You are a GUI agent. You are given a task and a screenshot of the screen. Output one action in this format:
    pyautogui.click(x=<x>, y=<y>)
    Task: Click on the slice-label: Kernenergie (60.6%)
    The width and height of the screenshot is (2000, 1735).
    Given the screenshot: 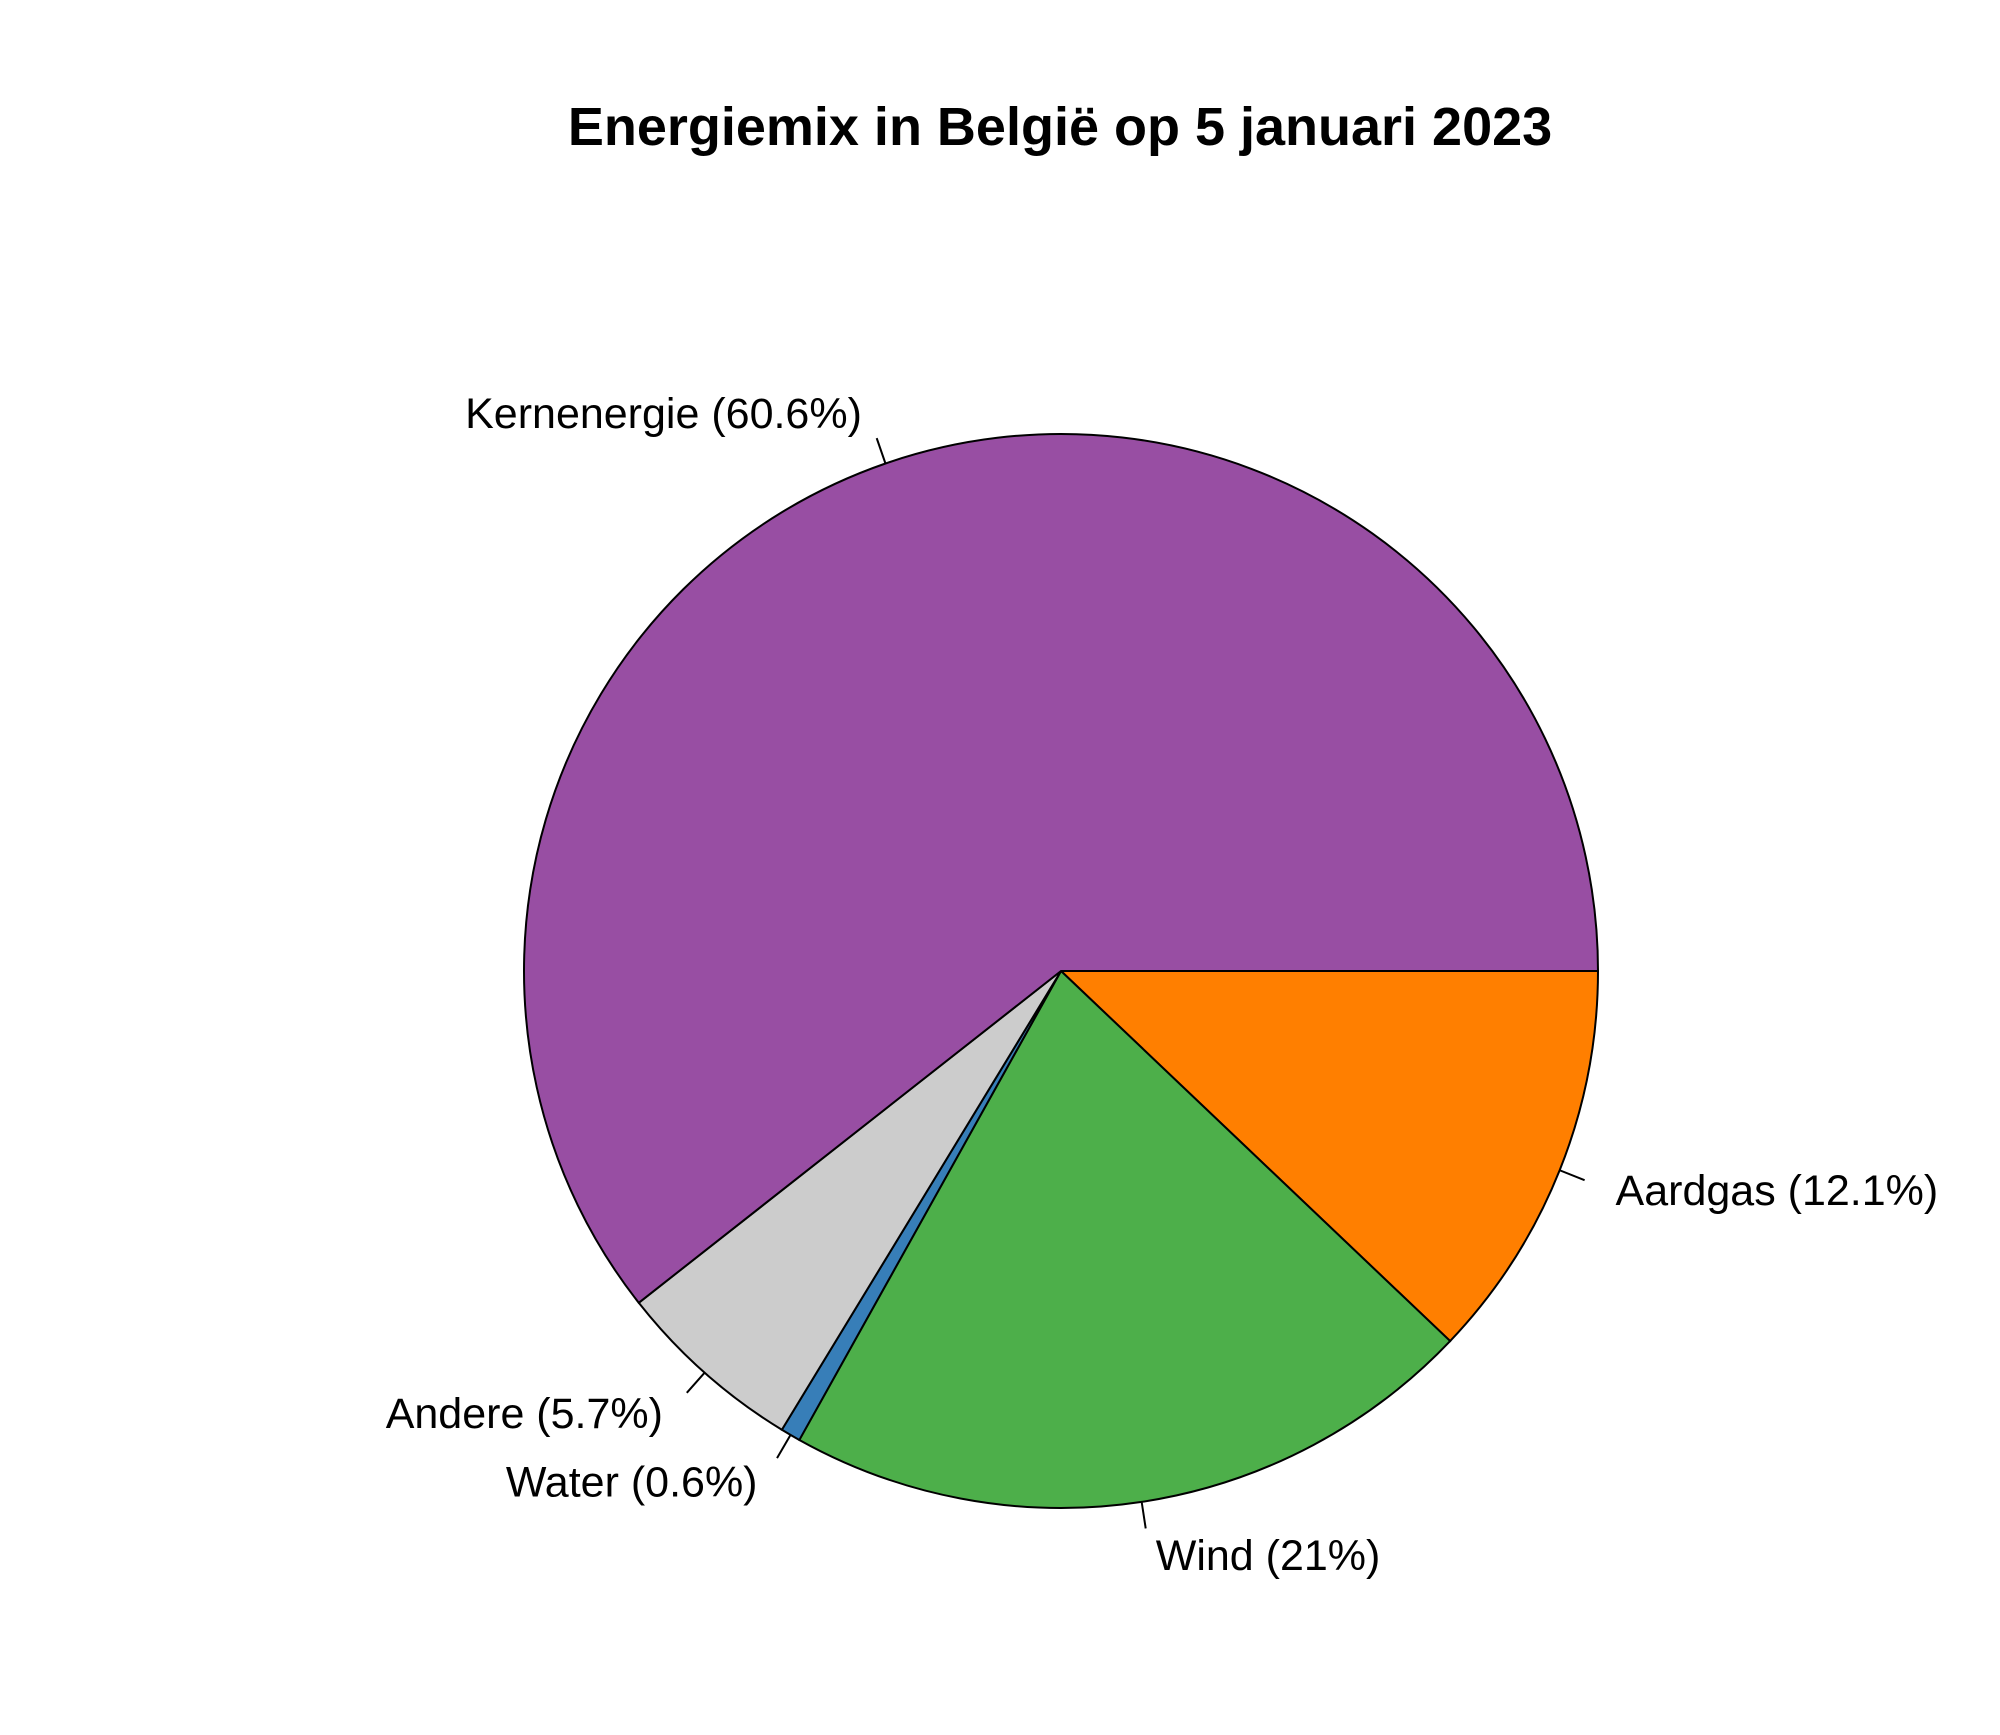 What is the action you would take?
    pyautogui.click(x=663, y=414)
    